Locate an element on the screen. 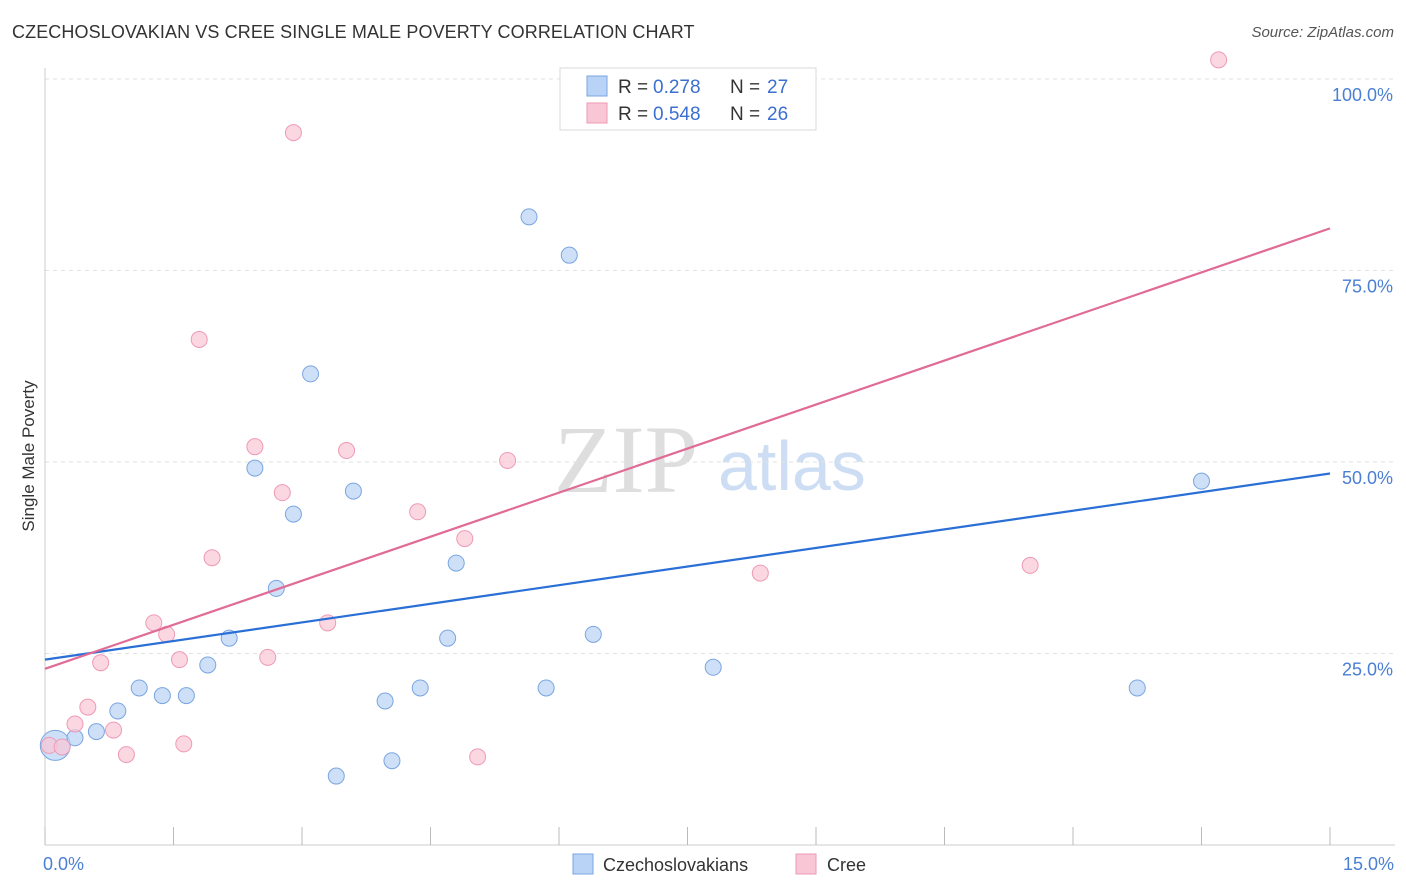 The width and height of the screenshot is (1406, 892). legend-n-value-cree: 26 is located at coordinates (777, 114).